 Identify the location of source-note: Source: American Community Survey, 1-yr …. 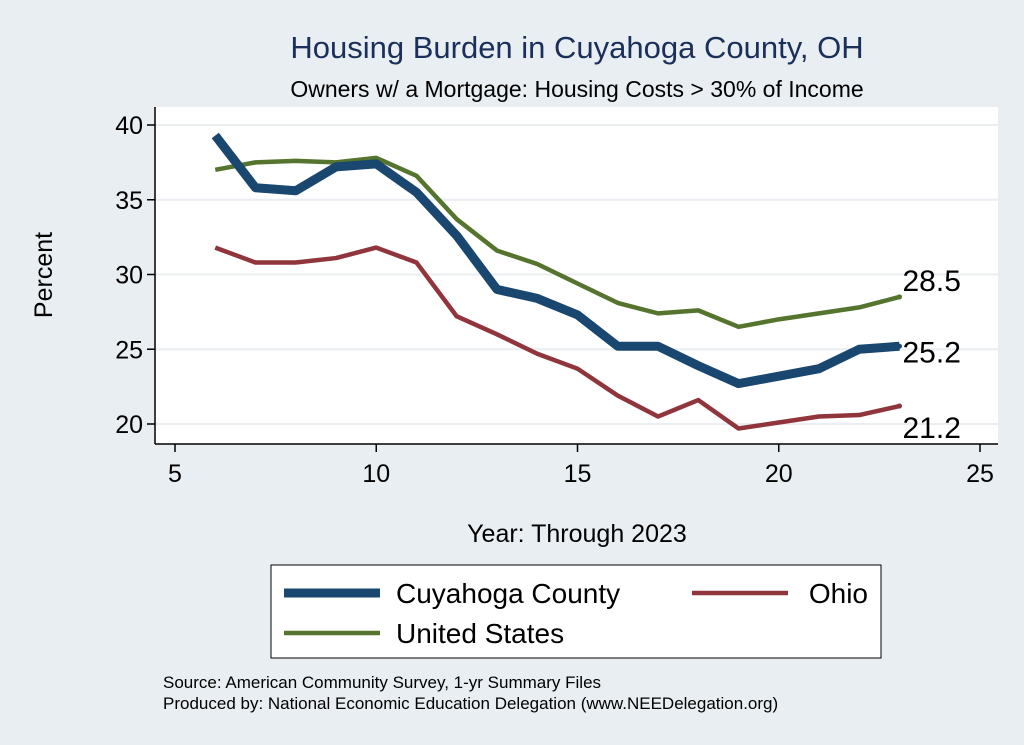
(382, 682).